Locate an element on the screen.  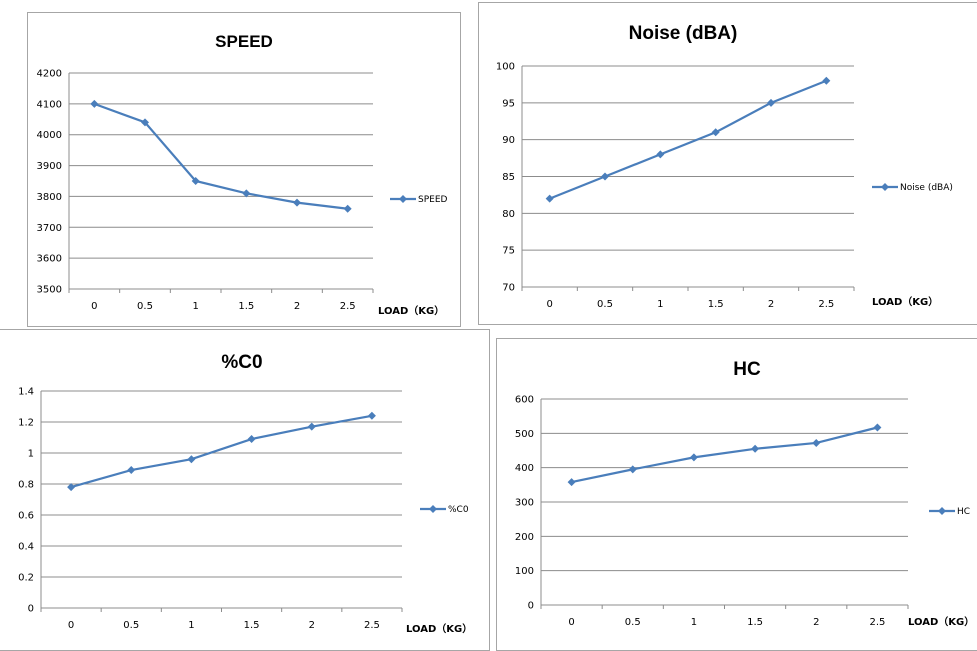
y-tick-label: 90 is located at coordinates (508, 140).